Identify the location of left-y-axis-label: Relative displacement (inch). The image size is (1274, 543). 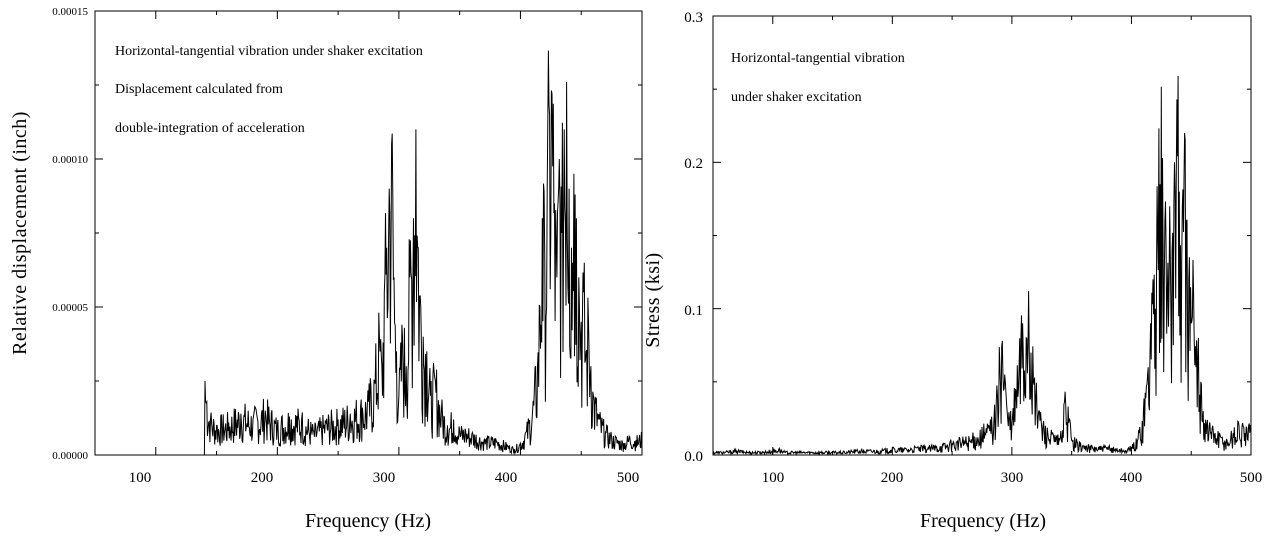
(20, 233).